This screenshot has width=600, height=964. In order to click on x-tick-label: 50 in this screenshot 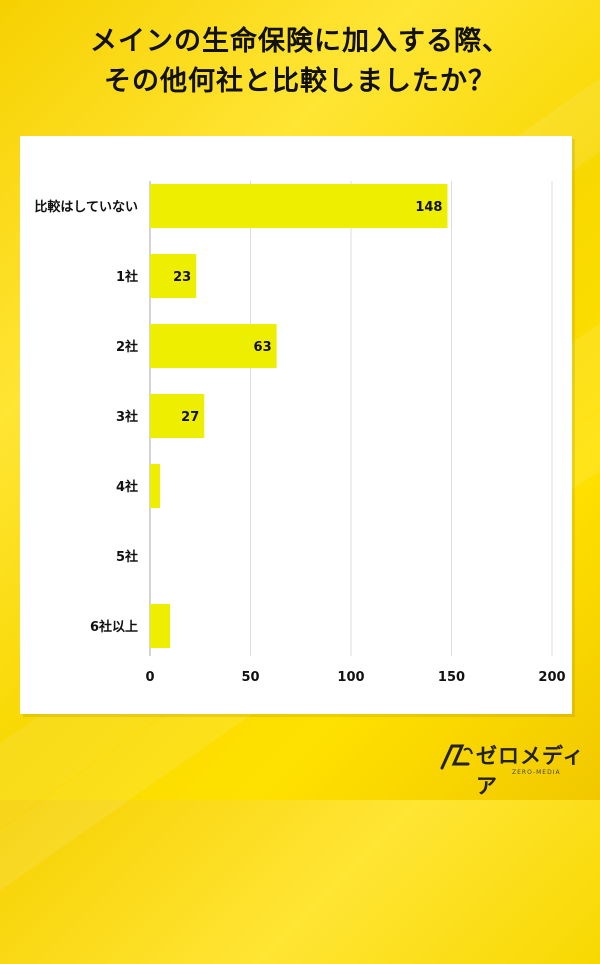, I will do `click(250, 677)`.